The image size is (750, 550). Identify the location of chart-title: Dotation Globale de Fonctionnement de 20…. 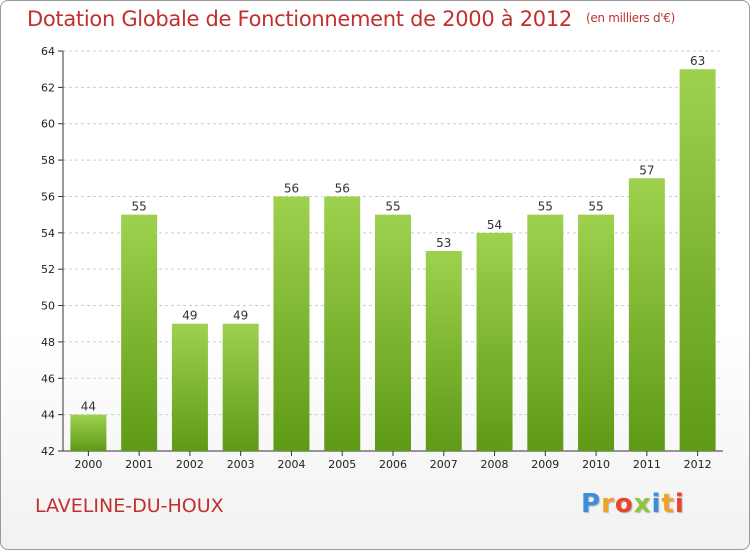
(351, 19).